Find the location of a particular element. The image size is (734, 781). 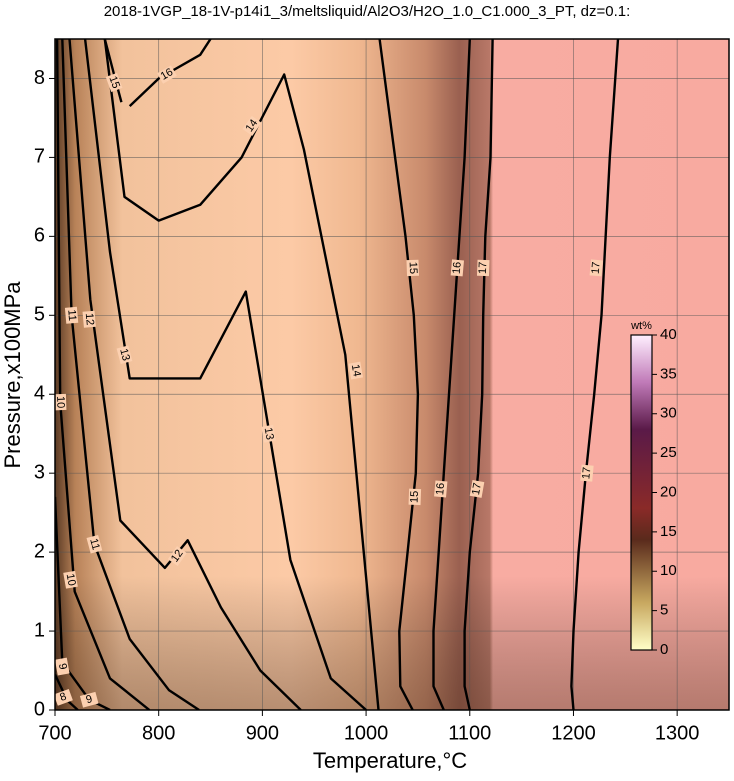

x-tick-label: 1000 is located at coordinates (366, 733).